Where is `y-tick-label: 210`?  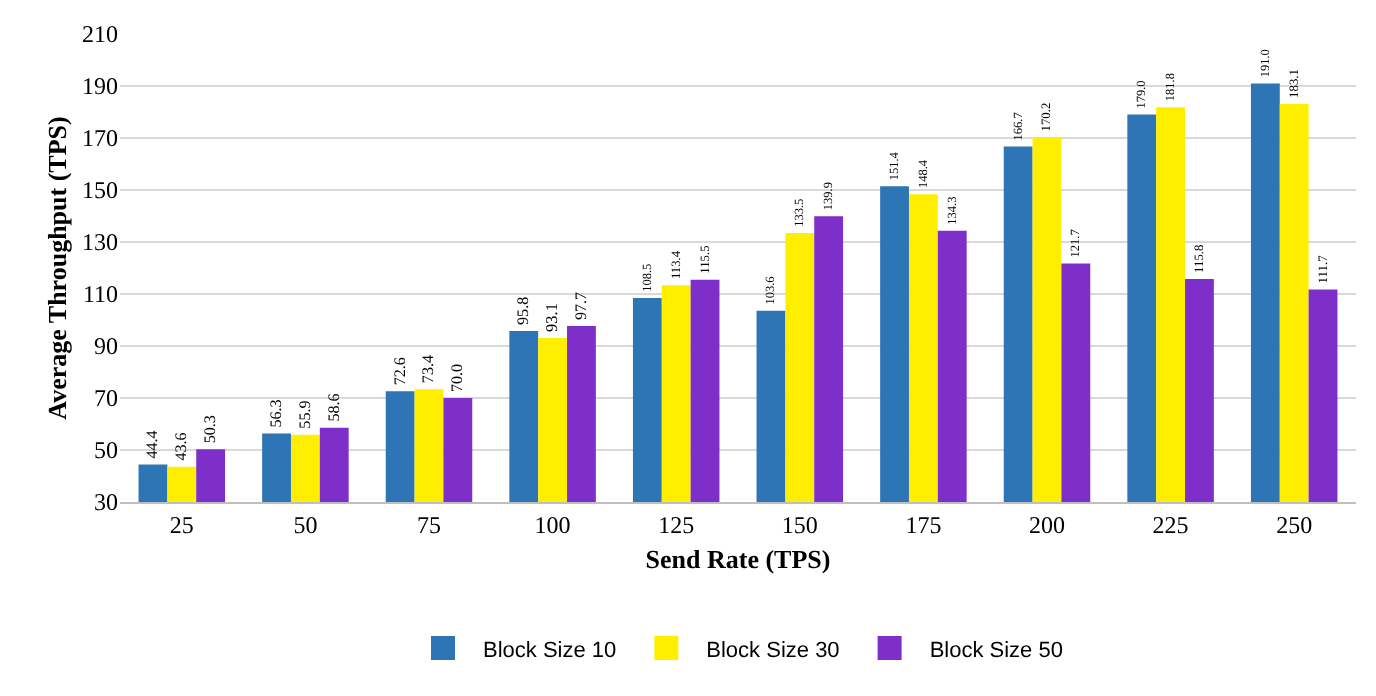 y-tick-label: 210 is located at coordinates (100, 34).